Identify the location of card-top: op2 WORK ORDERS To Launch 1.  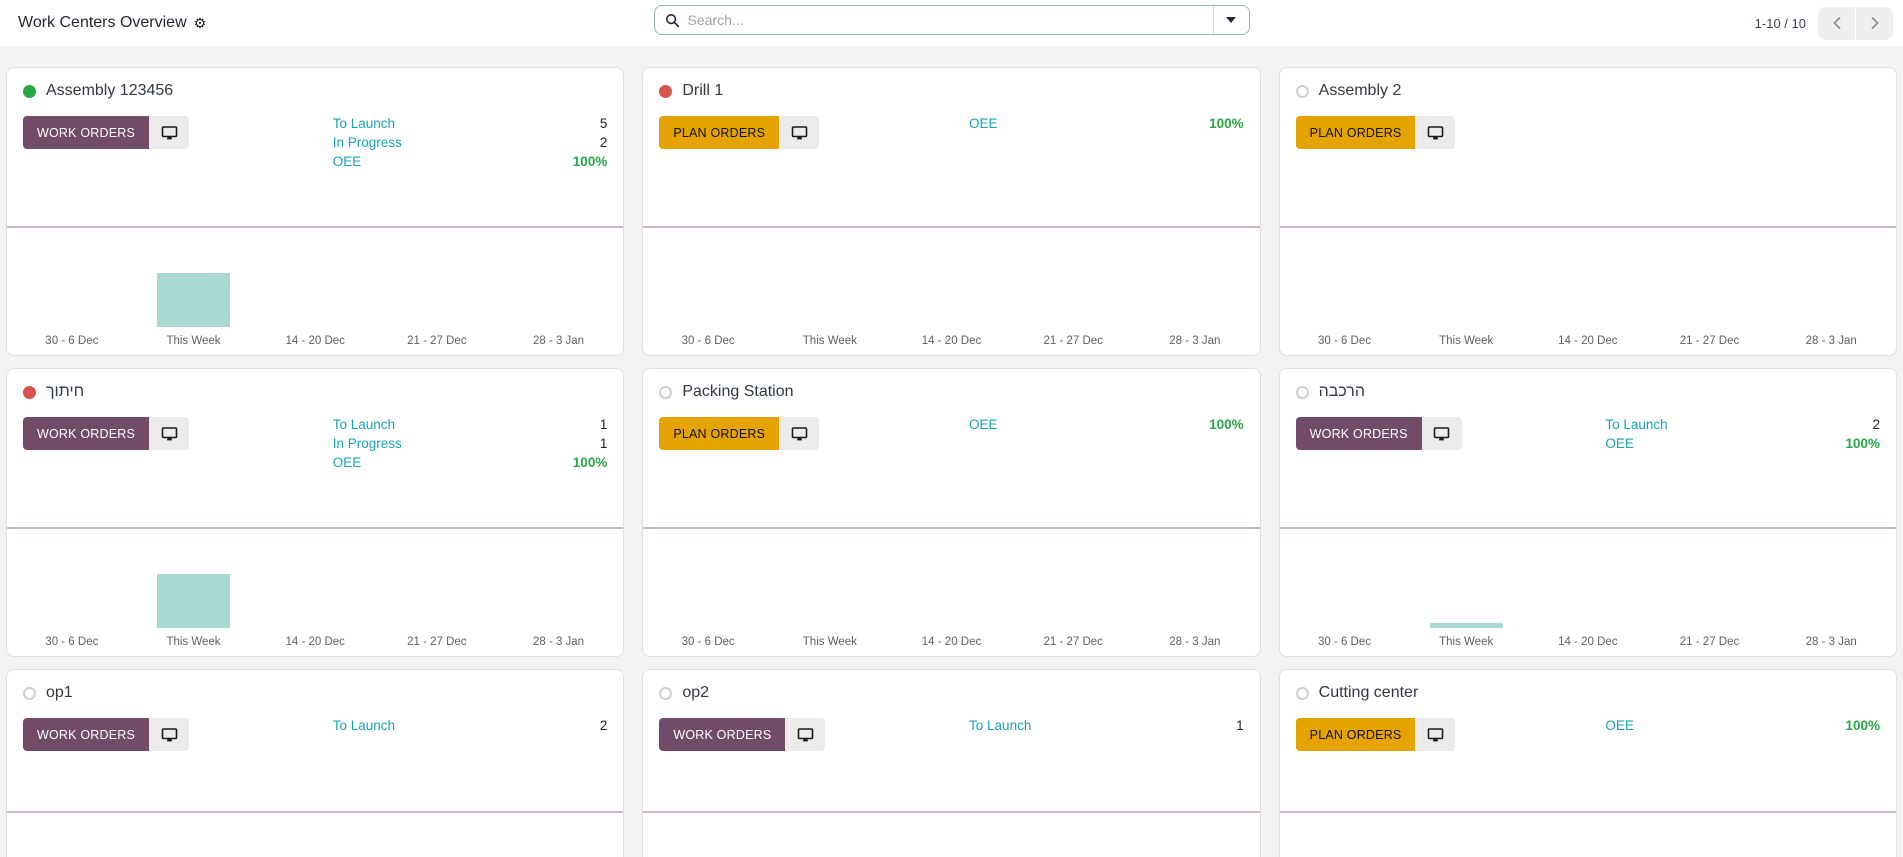
(951, 740).